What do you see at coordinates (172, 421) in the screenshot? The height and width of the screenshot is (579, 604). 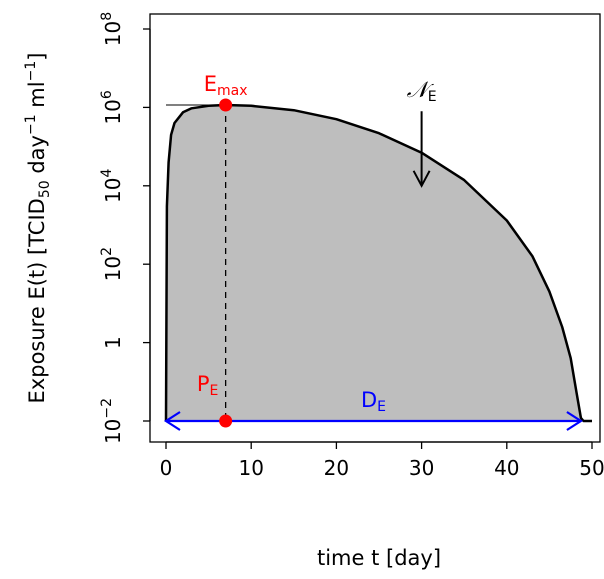 I see `duration-arrow-head-left` at bounding box center [172, 421].